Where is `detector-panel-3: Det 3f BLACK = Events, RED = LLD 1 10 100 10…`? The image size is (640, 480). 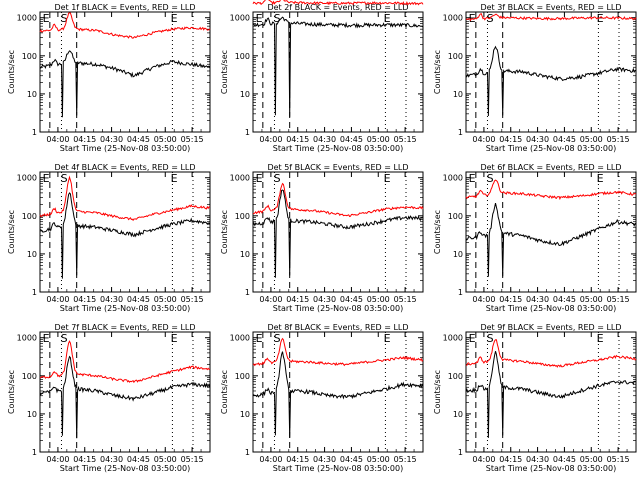 detector-panel-3: Det 3f BLACK = Events, RED = LLD 1 10 100 10… is located at coordinates (535, 78).